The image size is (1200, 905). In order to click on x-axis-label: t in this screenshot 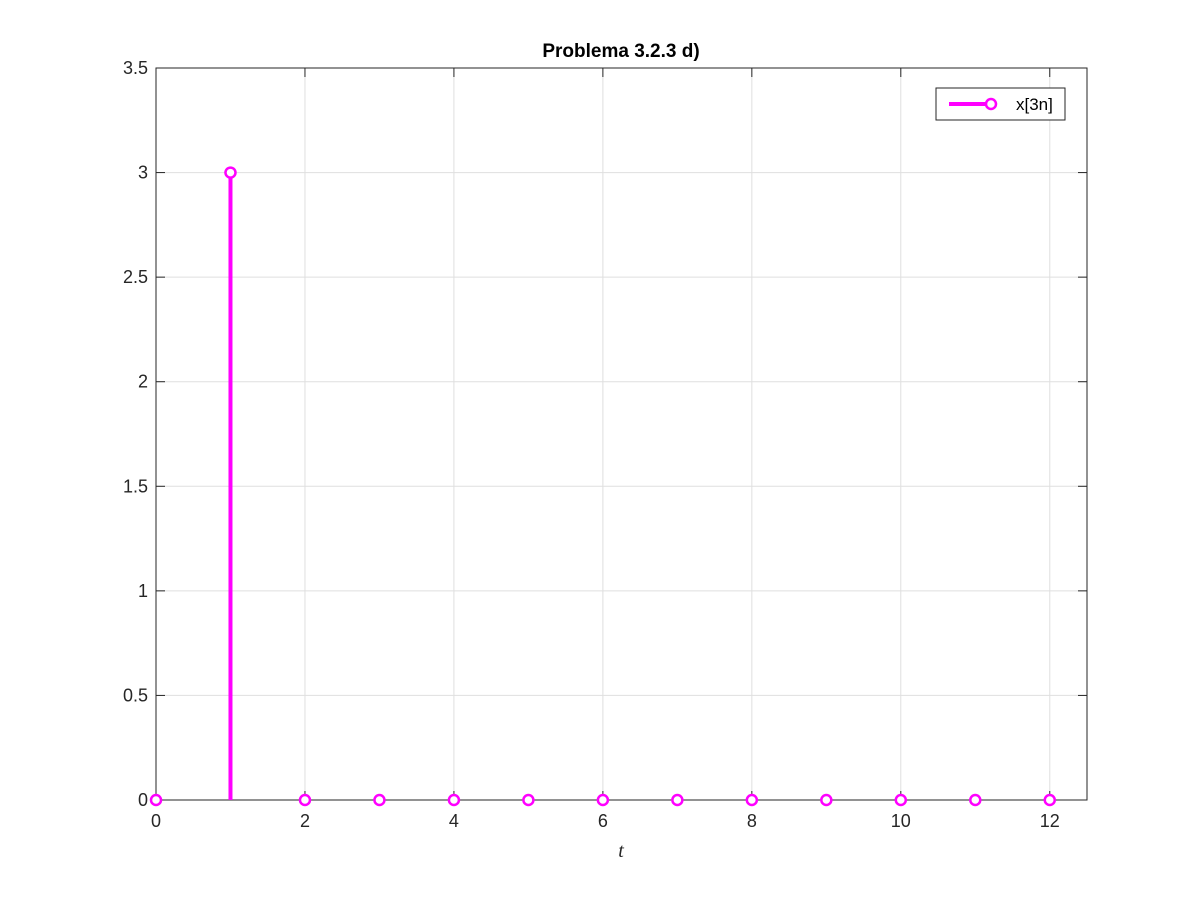, I will do `click(621, 851)`.